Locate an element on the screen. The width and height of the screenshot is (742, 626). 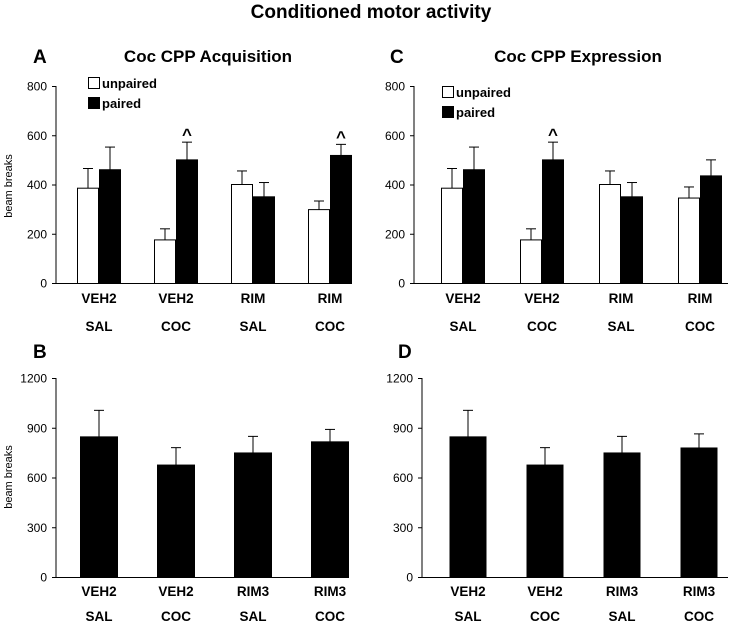
panel-letter: D is located at coordinates (405, 352).